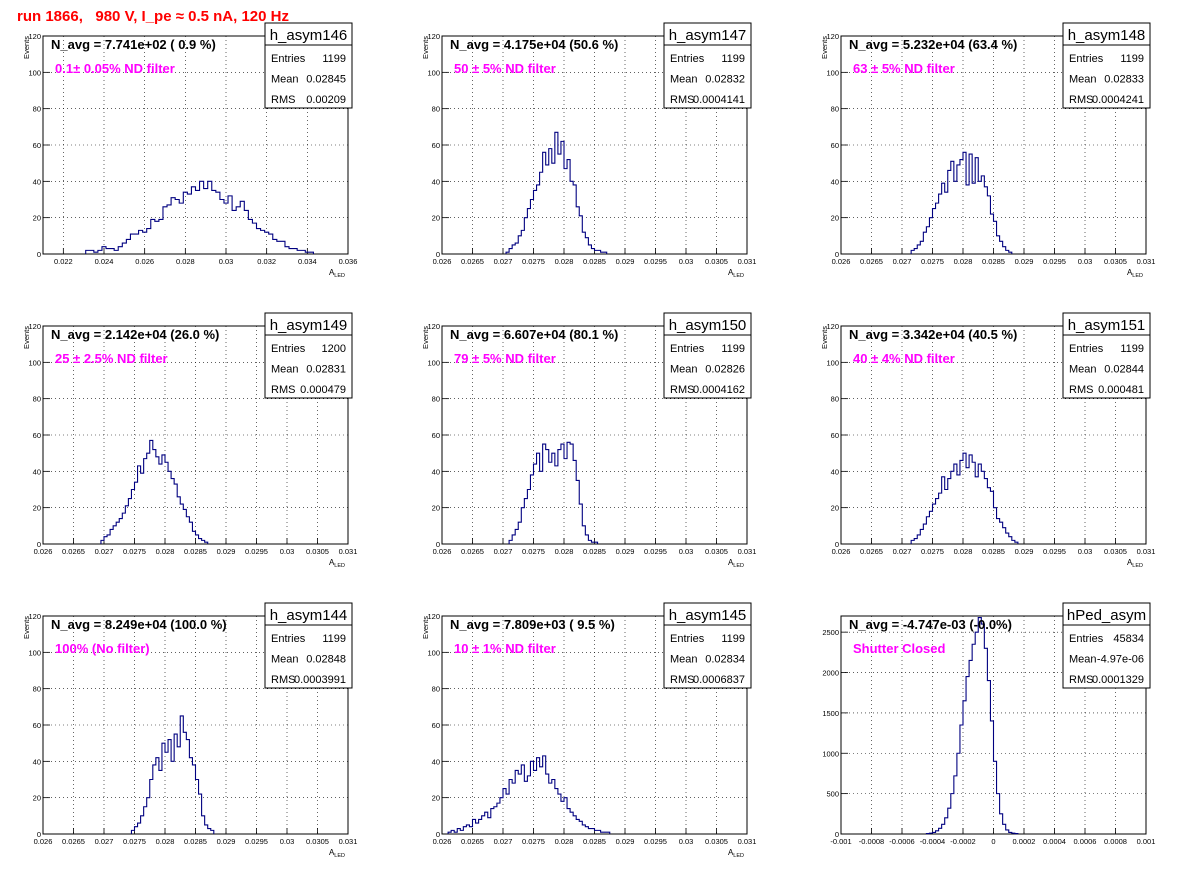 The height and width of the screenshot is (872, 1196). Describe the element at coordinates (532, 624) in the screenshot. I see `navg-label: N_avg = 7.809e+03 ( 9.5 %)` at that location.